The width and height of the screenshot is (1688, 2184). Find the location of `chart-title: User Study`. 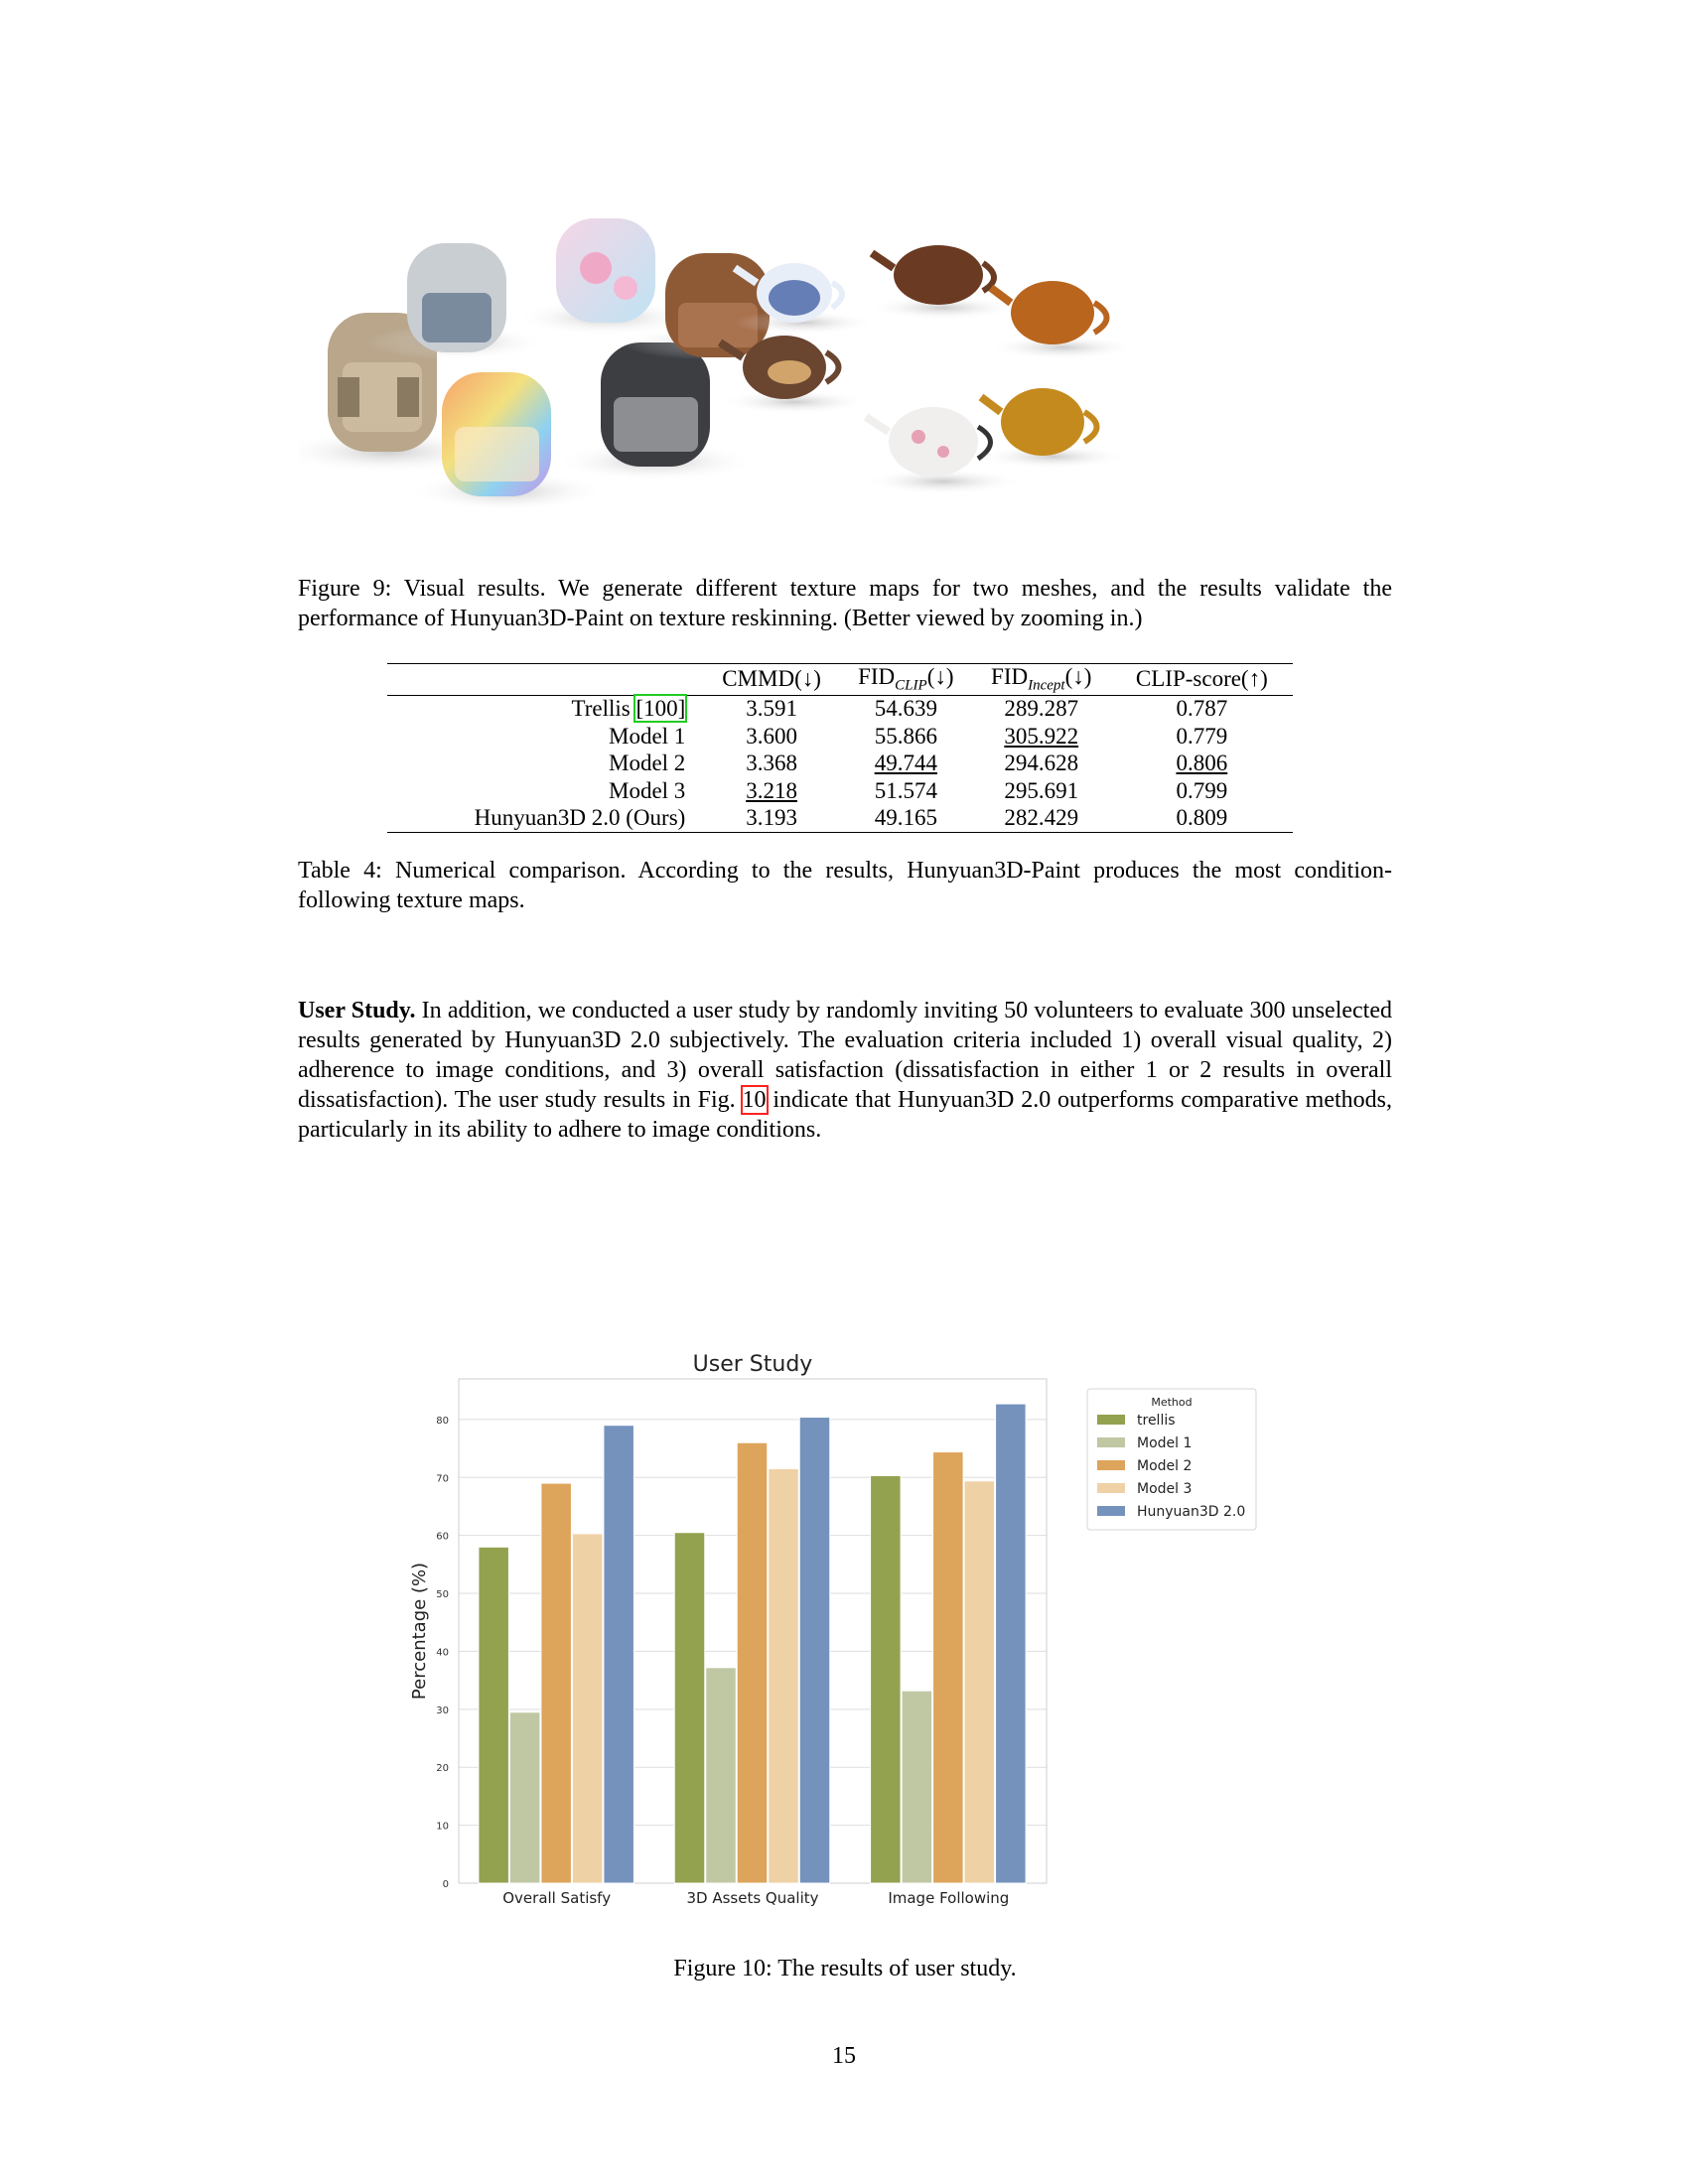

chart-title: User Study is located at coordinates (753, 1364).